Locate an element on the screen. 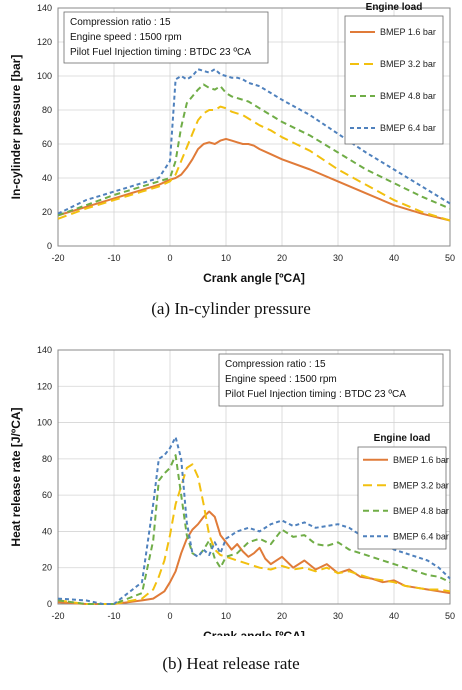 The width and height of the screenshot is (462, 690). y-axis-title: Heat release rate [J/ºCA] is located at coordinates (16, 476).